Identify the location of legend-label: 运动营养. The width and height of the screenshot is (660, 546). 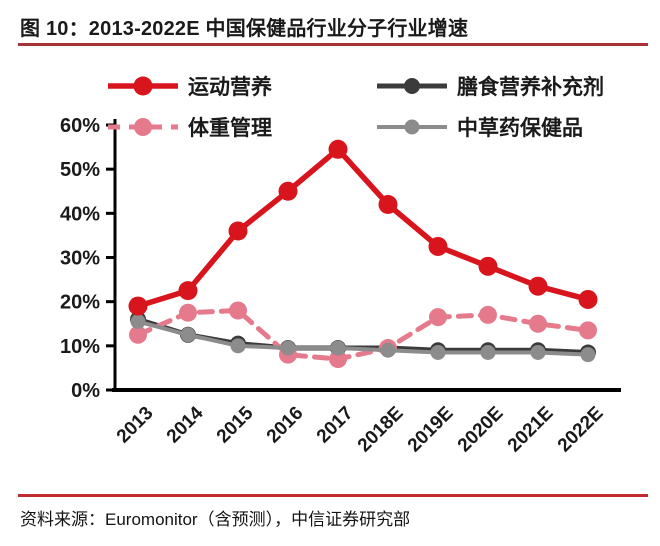
(230, 87).